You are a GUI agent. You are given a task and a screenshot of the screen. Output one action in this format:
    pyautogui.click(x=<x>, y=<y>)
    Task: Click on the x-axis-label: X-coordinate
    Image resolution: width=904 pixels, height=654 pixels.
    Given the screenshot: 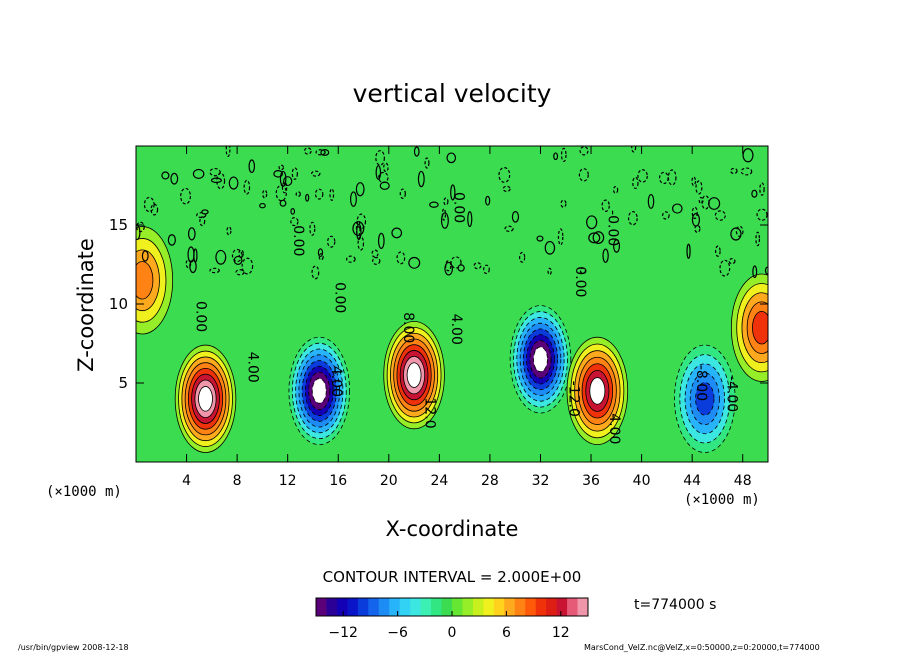 What is the action you would take?
    pyautogui.click(x=452, y=529)
    